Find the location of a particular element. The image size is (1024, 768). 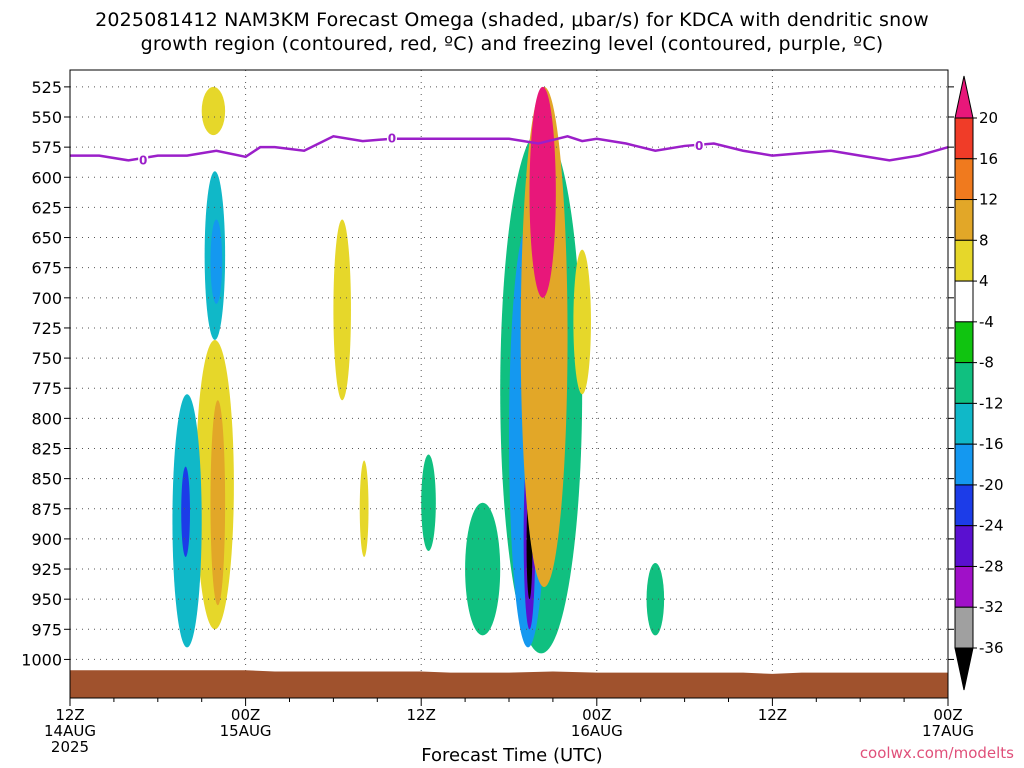

x-tick-date-3: 16AUG is located at coordinates (597, 731).